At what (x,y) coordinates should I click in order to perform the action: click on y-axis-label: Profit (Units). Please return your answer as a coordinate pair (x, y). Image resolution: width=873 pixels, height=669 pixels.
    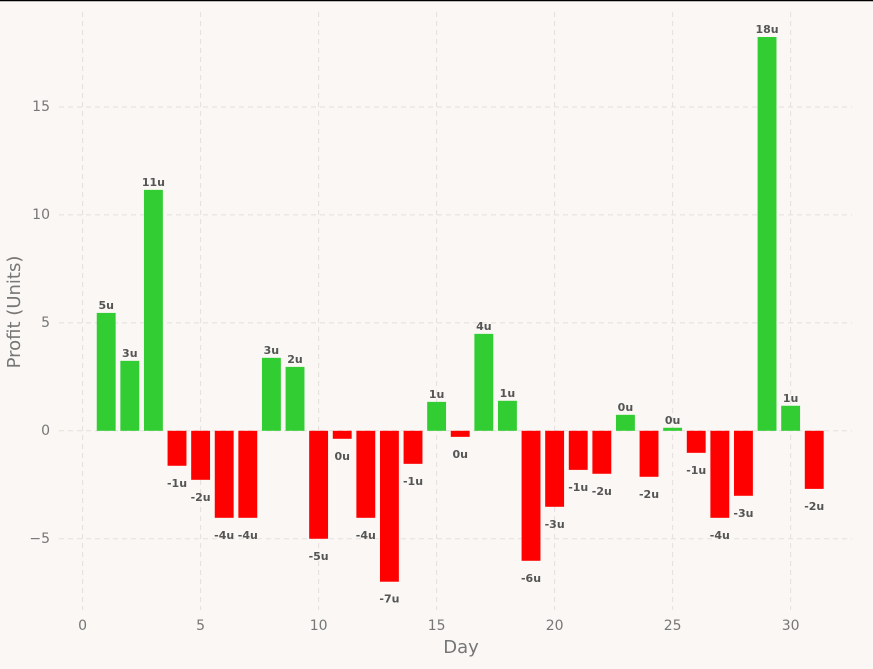
    Looking at the image, I should click on (14, 312).